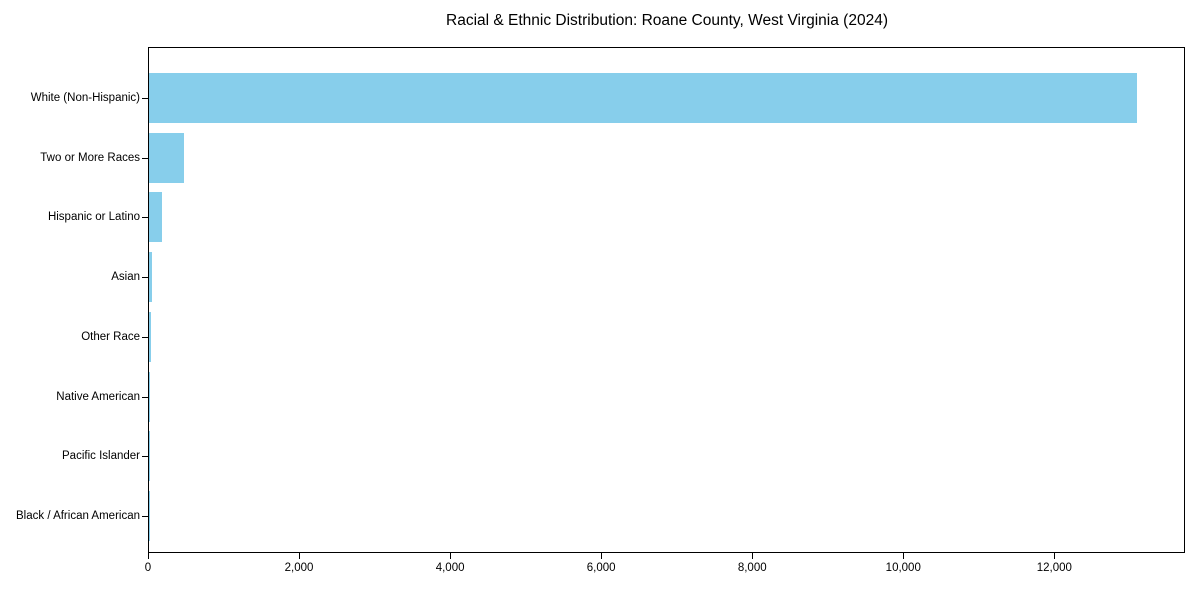  I want to click on category-label: Pacific Islander, so click(101, 456).